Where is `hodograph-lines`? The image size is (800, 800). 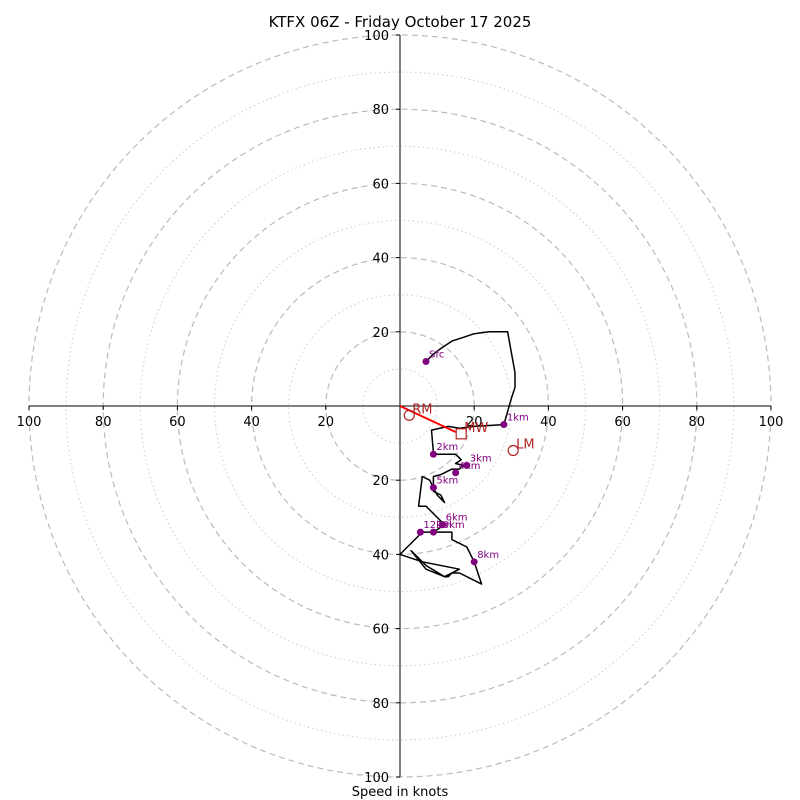
hodograph-lines is located at coordinates (457, 458).